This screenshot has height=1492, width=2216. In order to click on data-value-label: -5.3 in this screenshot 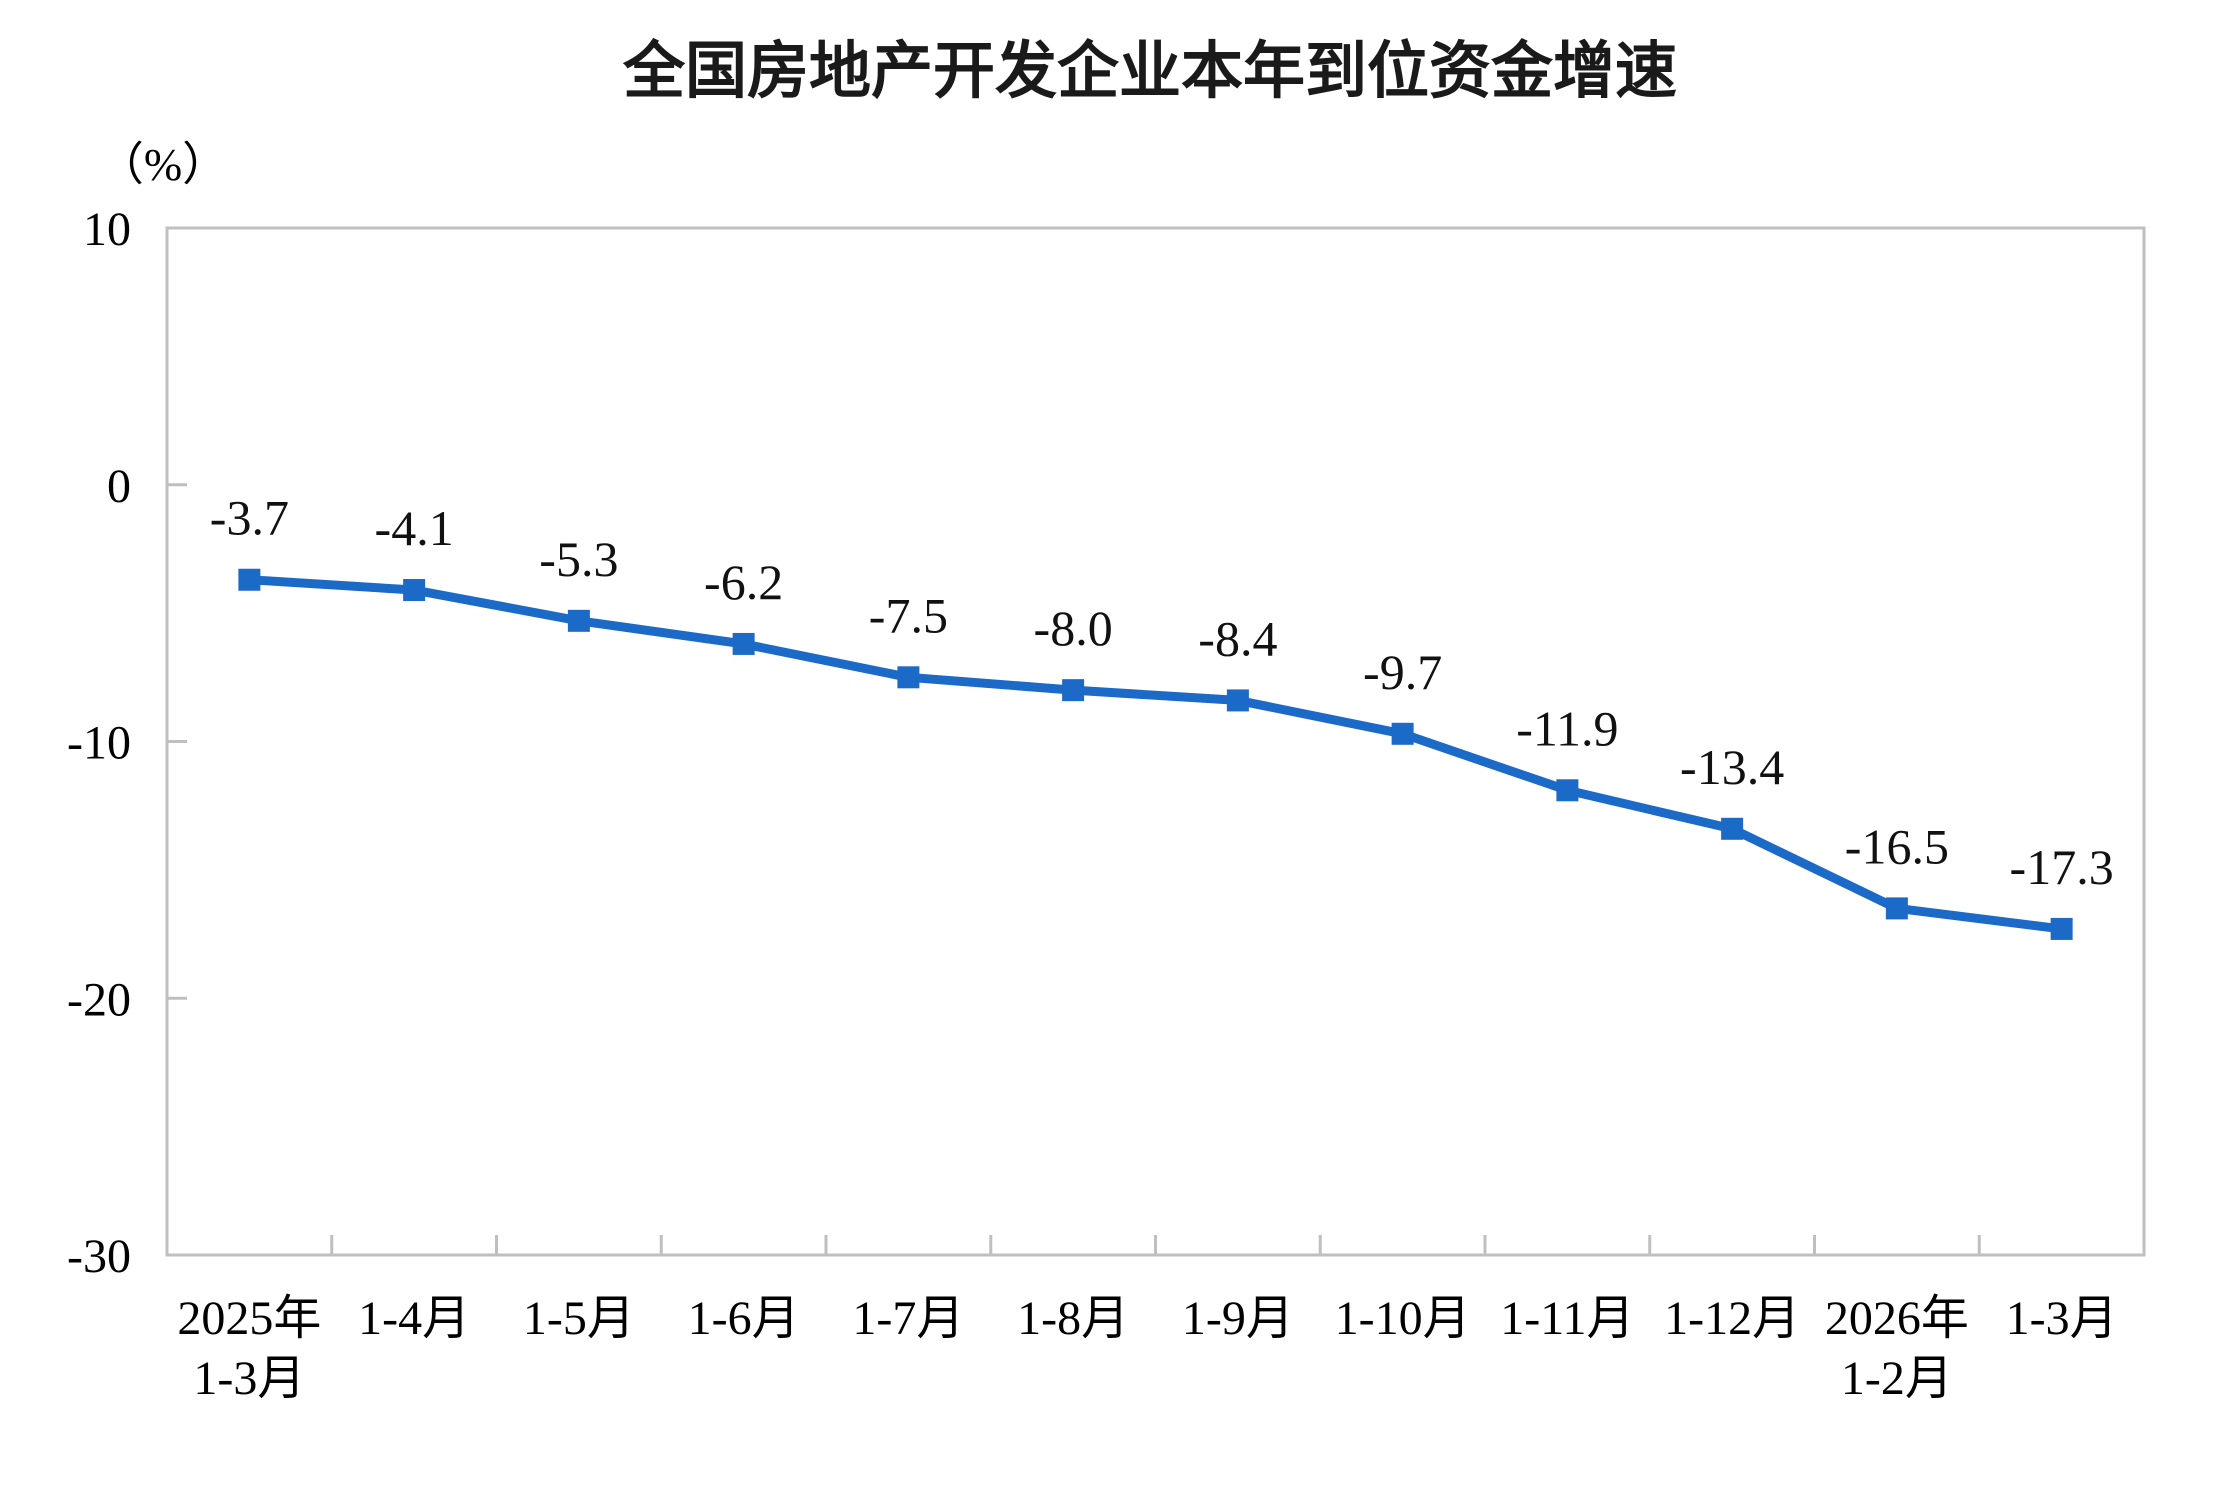, I will do `click(578, 559)`.